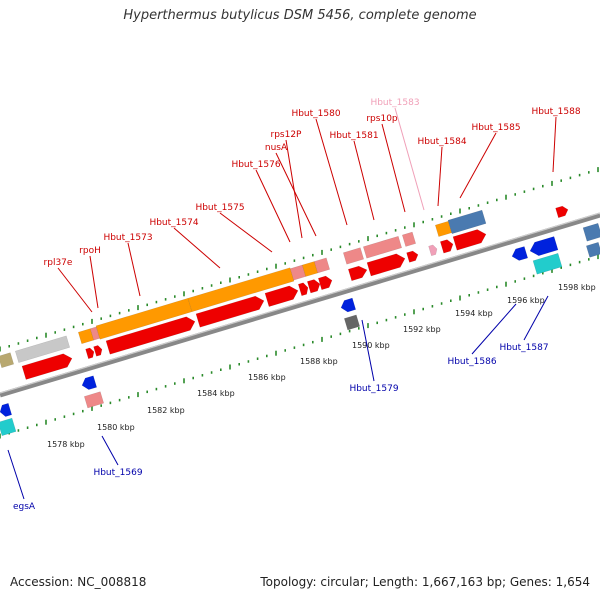  Describe the element at coordinates (409, 159) in the screenshot. I see `faded-gene-label-leader` at that location.